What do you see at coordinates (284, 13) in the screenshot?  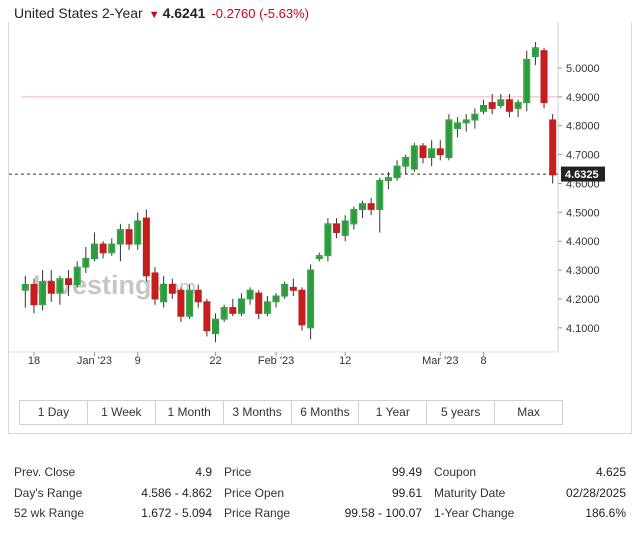 I see `change-percent: (-5.63%)` at bounding box center [284, 13].